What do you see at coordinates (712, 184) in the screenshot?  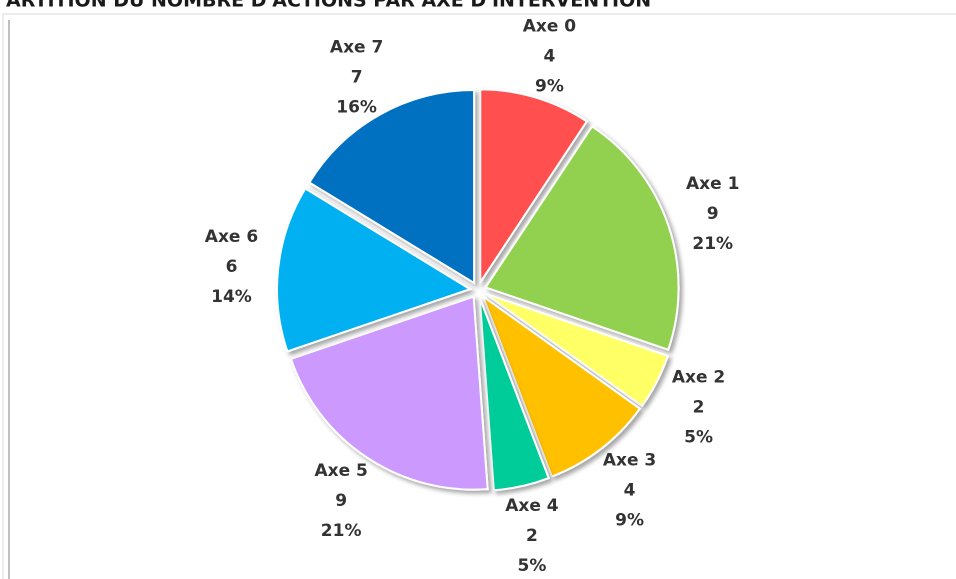 I see `slice-name: Axe 1` at bounding box center [712, 184].